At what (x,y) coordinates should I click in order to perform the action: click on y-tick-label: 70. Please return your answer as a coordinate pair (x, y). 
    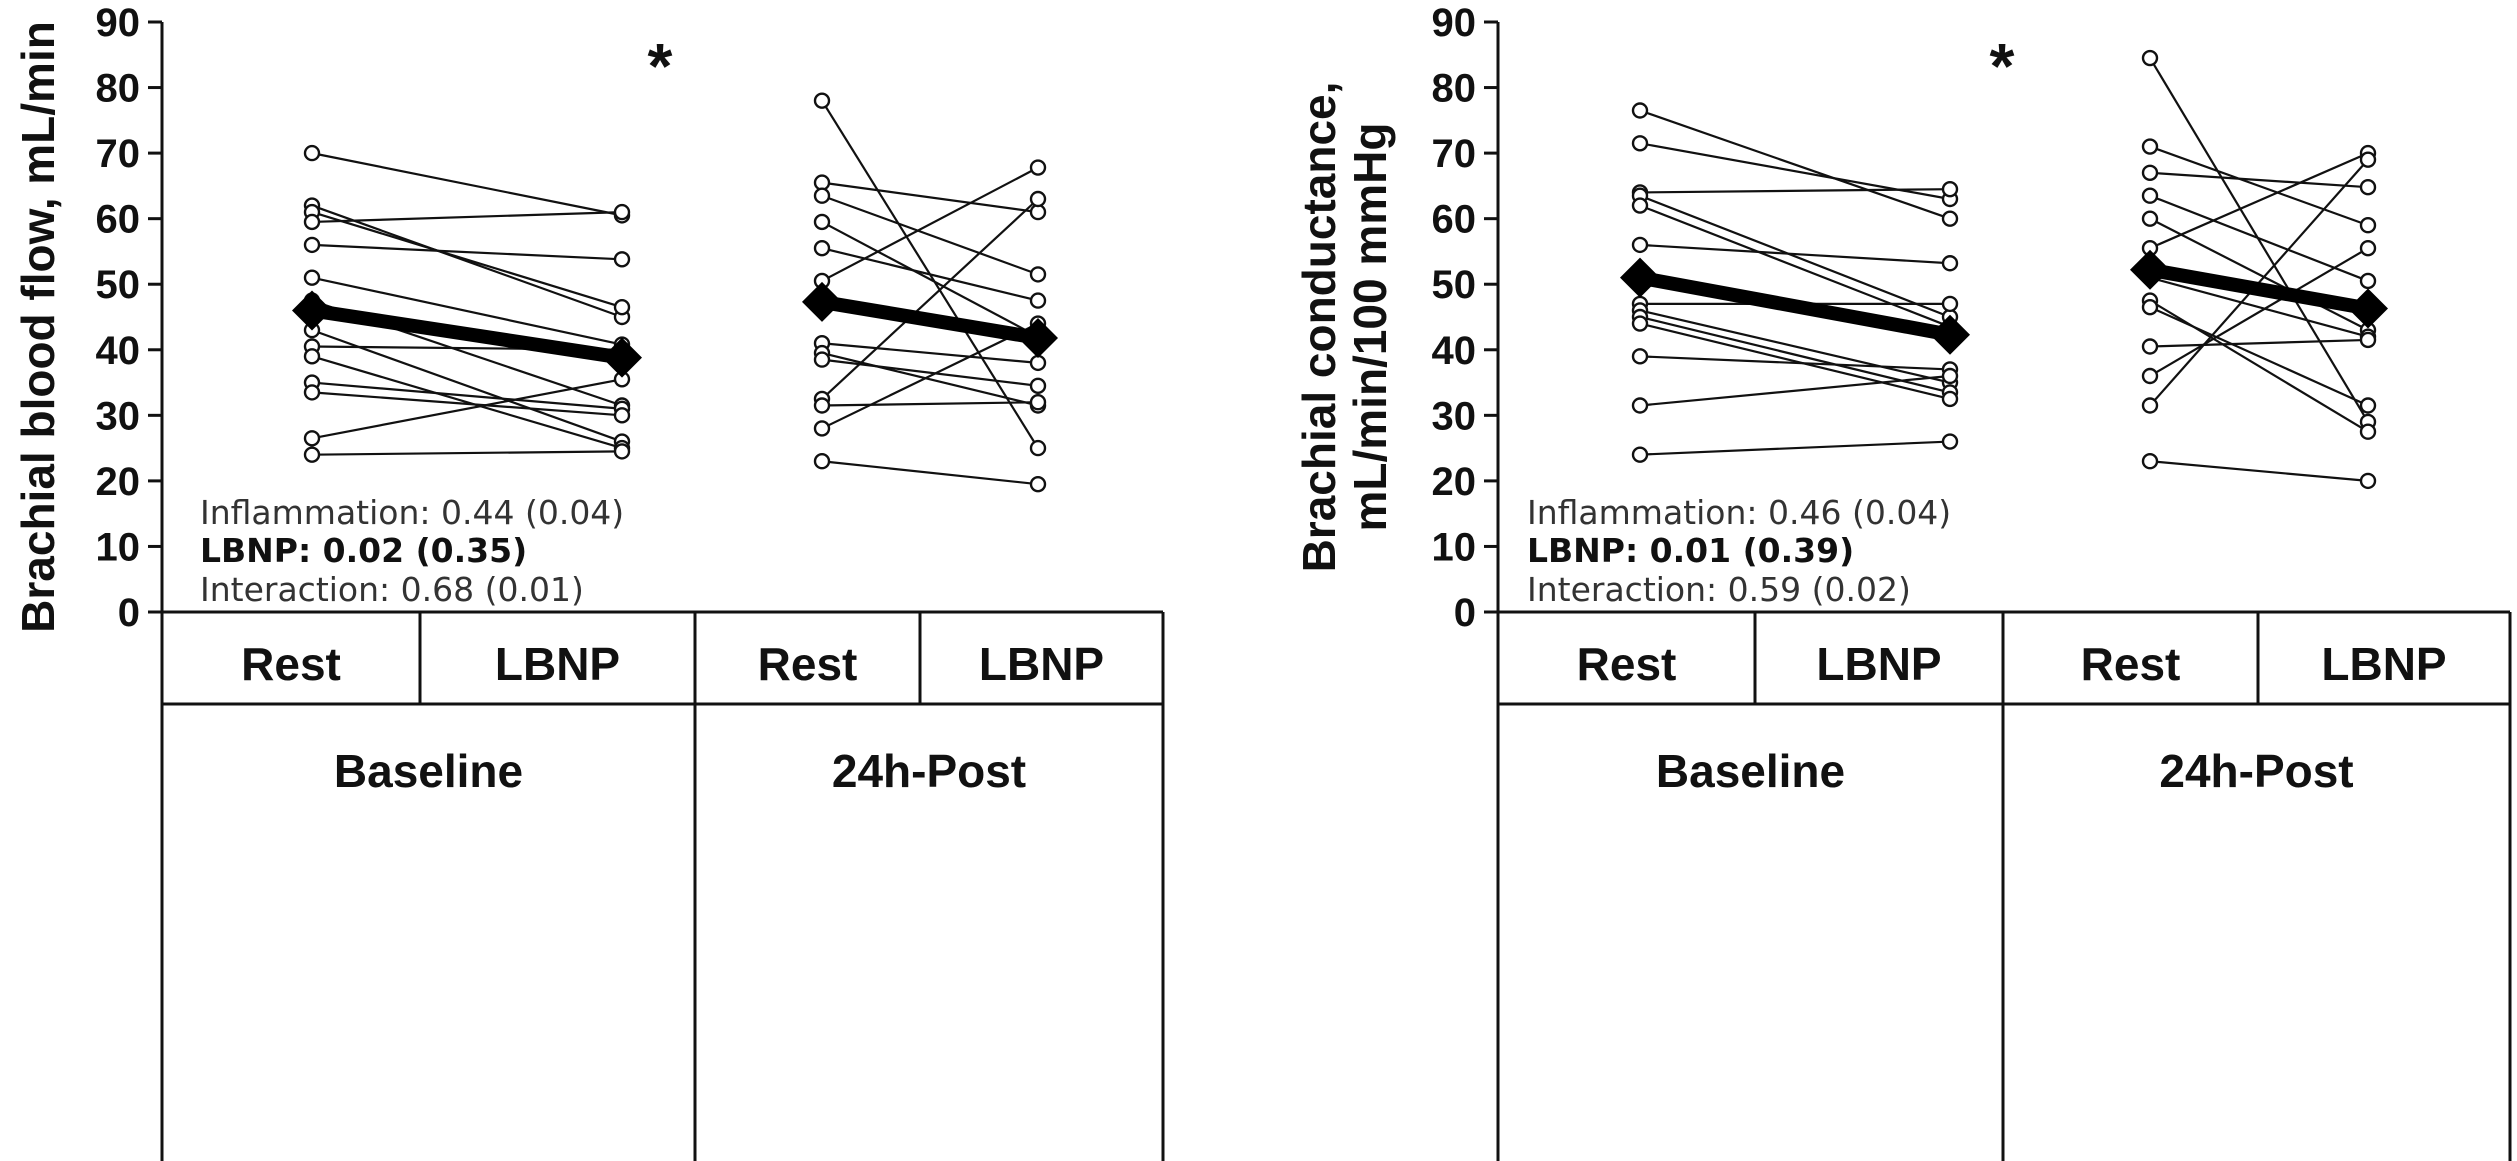
    Looking at the image, I should click on (118, 154).